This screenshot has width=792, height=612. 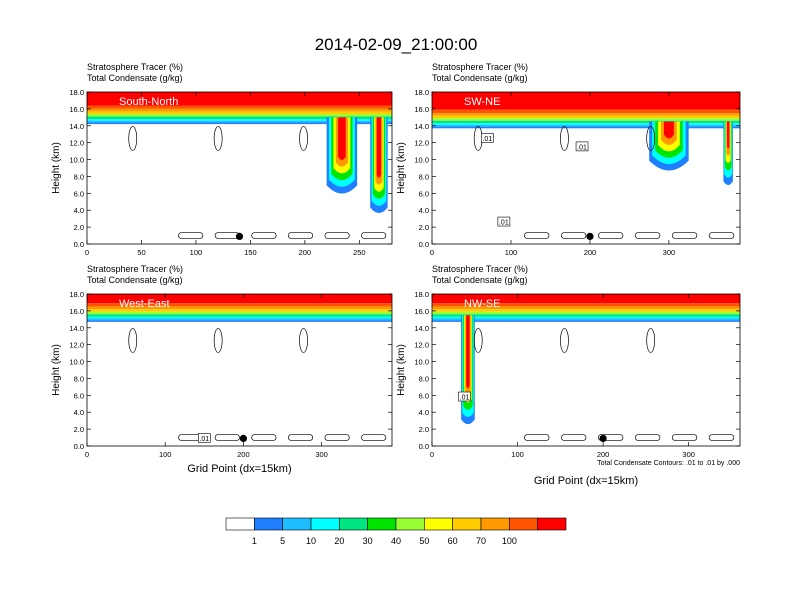 I want to click on colorbar-label: 40, so click(x=396, y=541).